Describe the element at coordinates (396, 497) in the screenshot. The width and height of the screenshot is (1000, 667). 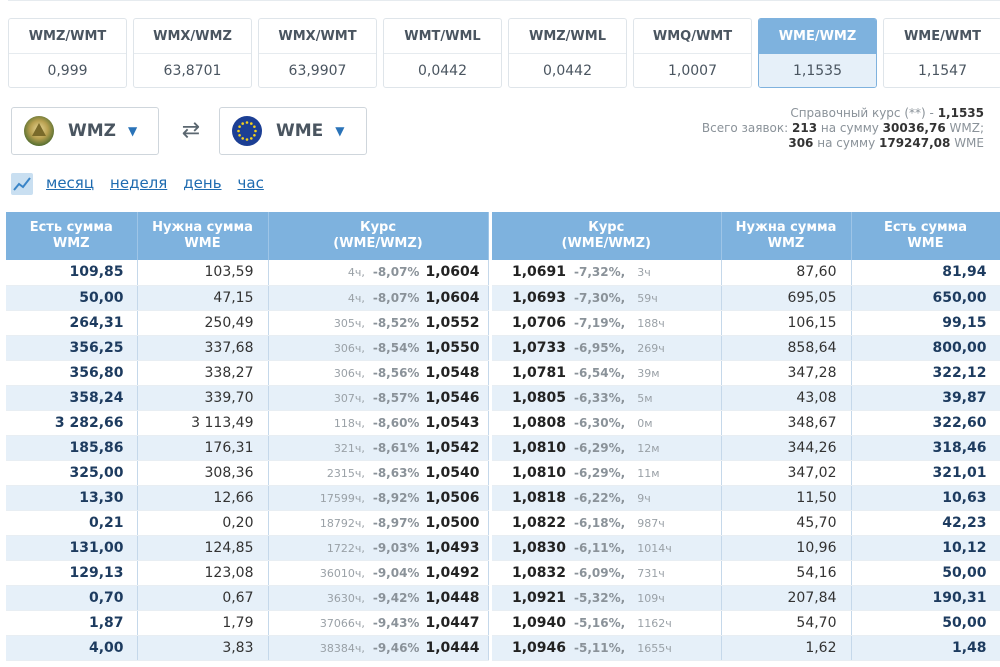
I see `rate-deviation: -8,92%` at that location.